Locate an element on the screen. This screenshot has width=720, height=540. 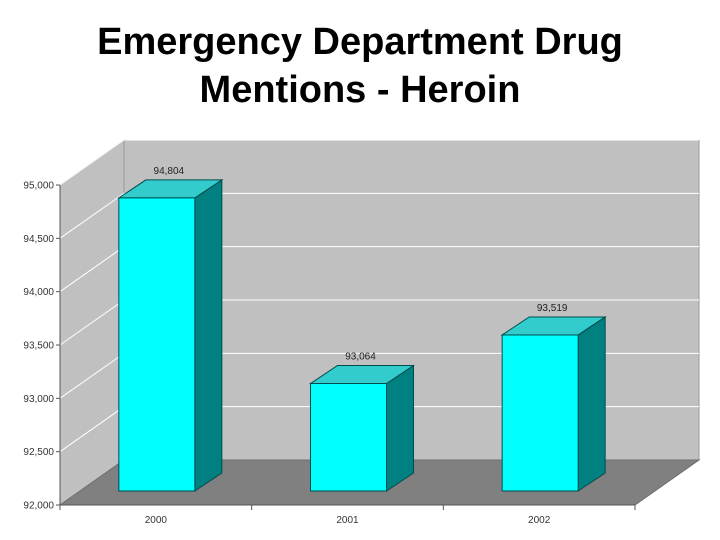
x-axis: 2000 2001 2002 is located at coordinates (347, 515).